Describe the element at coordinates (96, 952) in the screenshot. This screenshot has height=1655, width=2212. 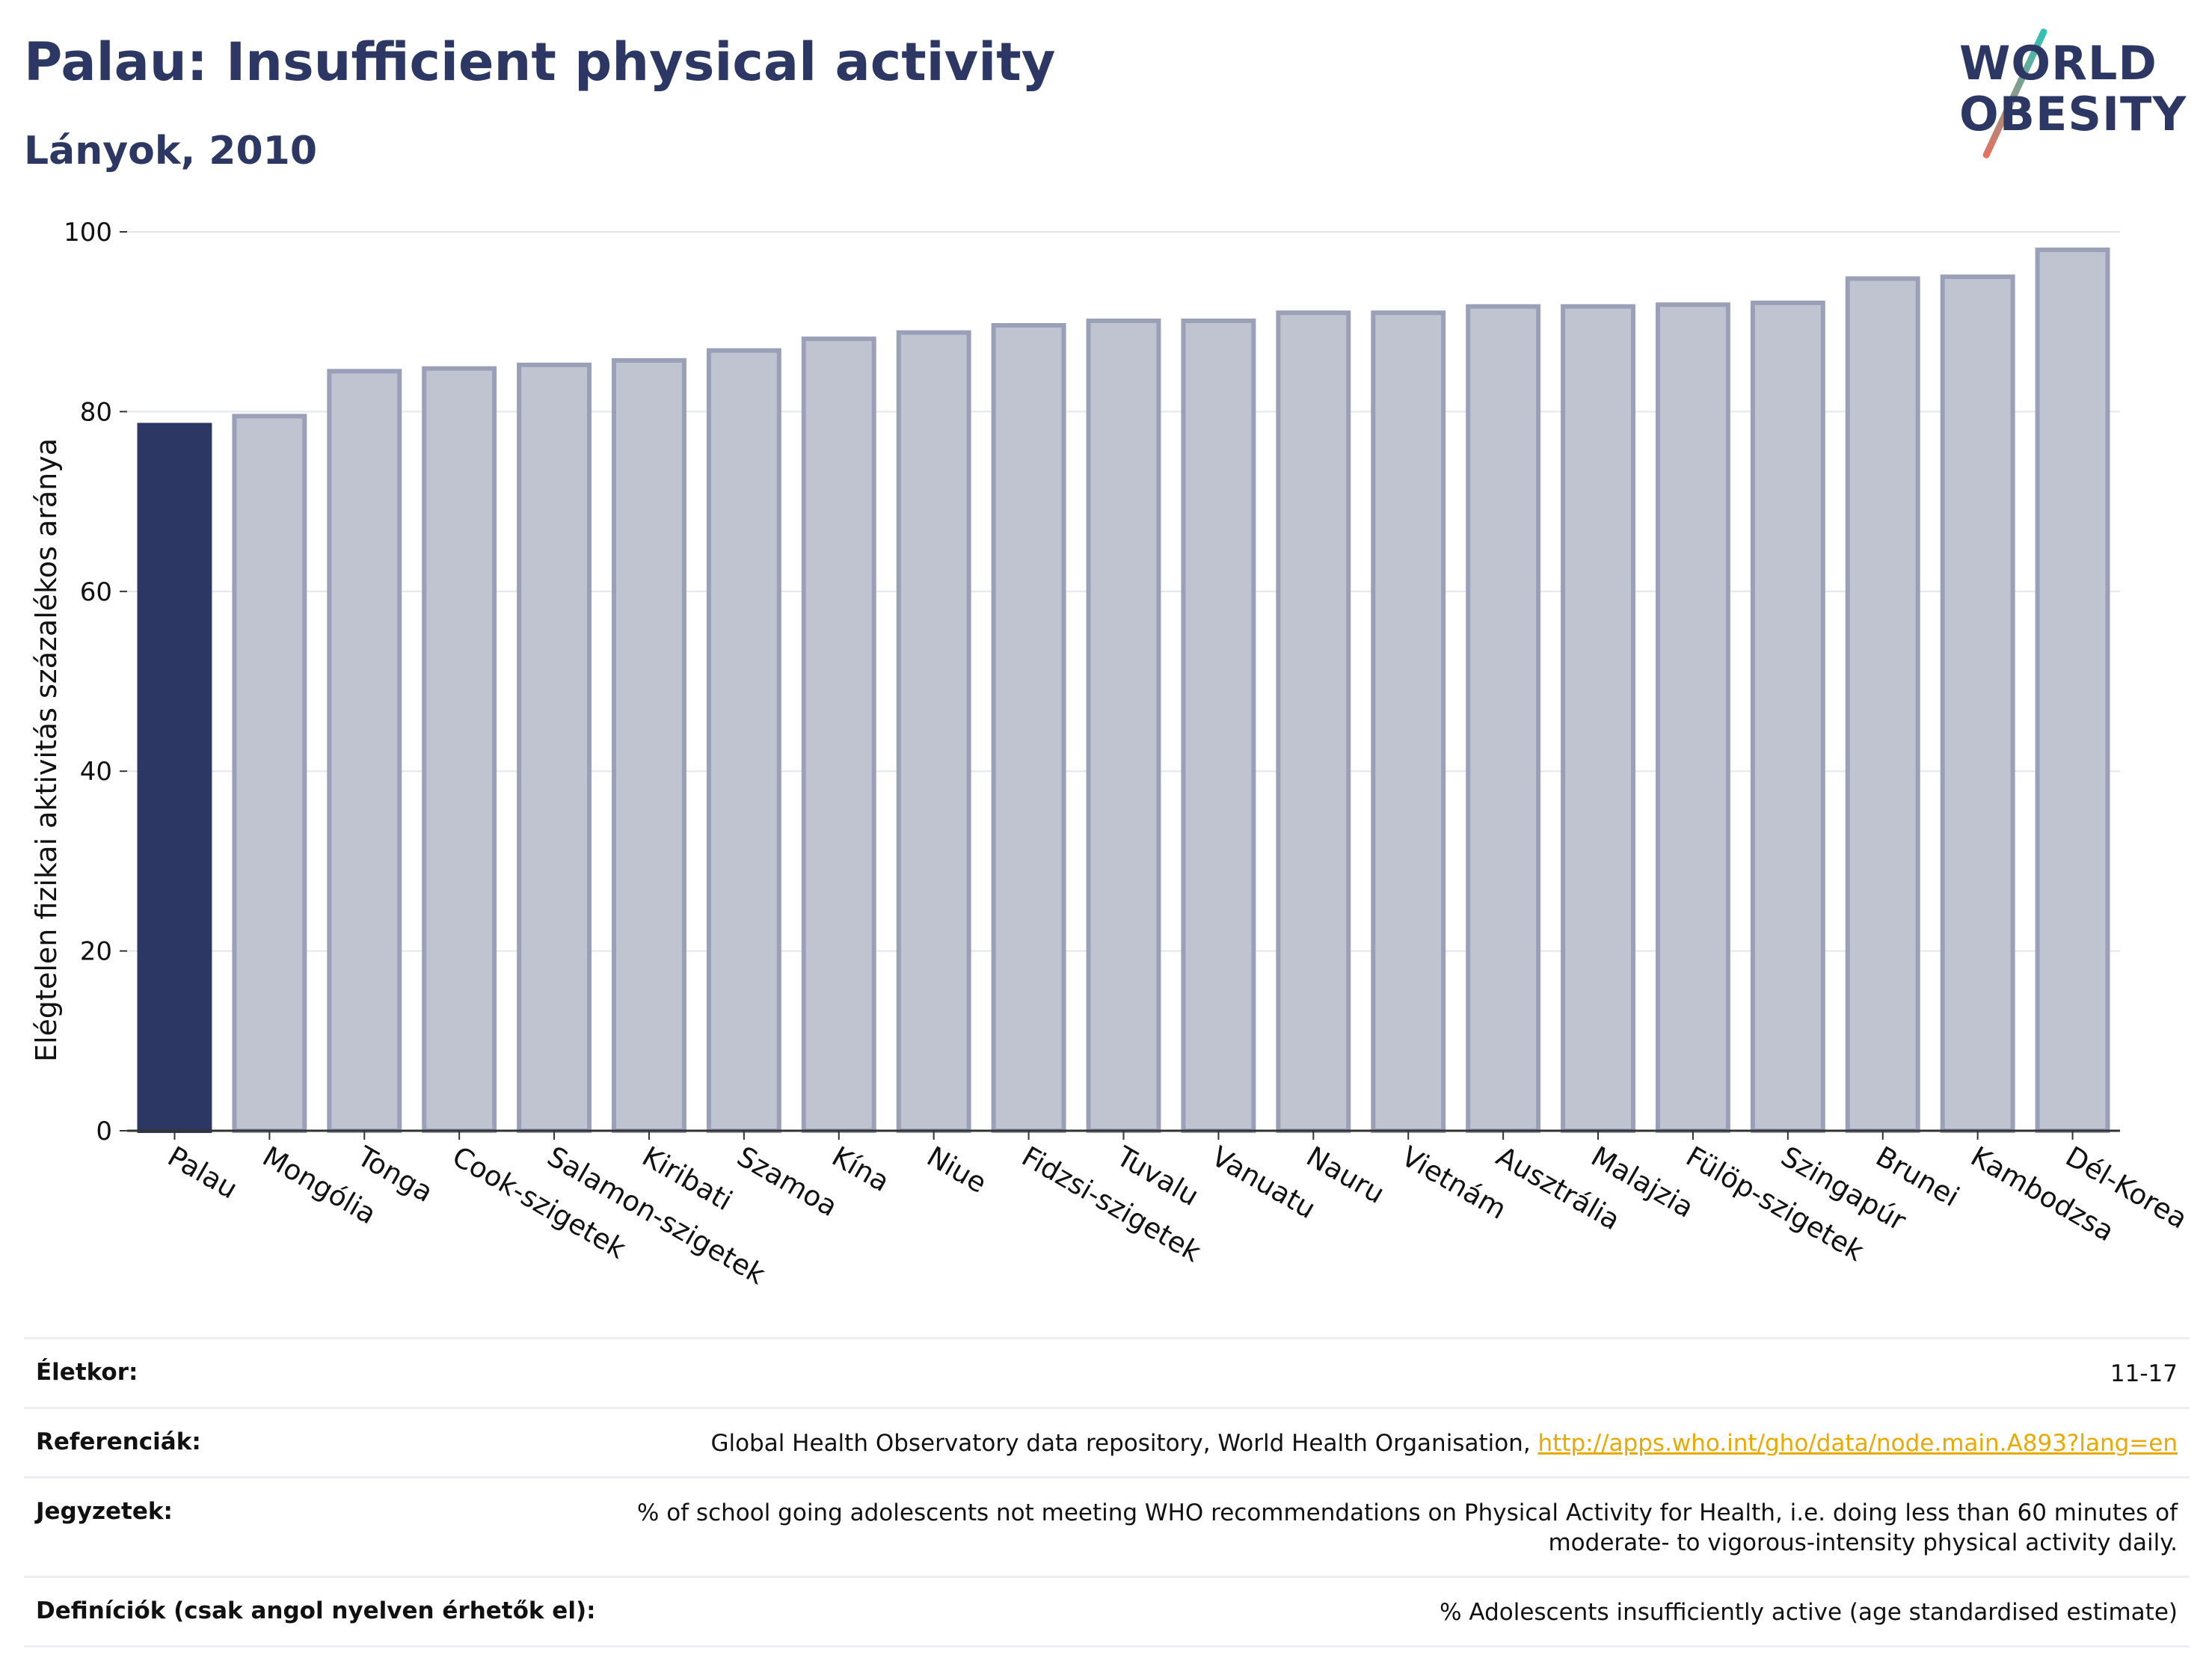
I see `y-tick-label: 20` at that location.